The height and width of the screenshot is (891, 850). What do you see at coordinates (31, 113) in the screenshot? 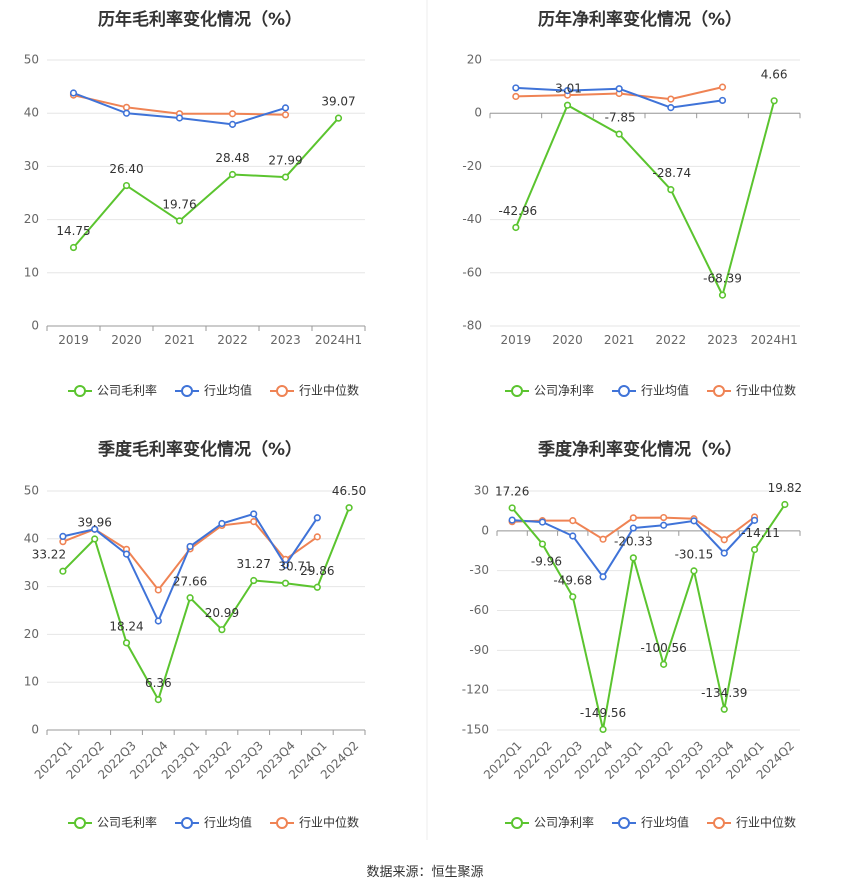
I see `y-tick-label: 40` at bounding box center [31, 113].